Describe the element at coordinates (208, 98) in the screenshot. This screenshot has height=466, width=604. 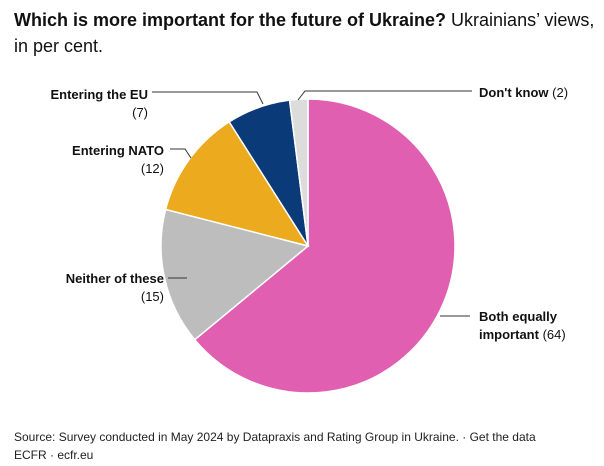
I see `leader-eu` at that location.